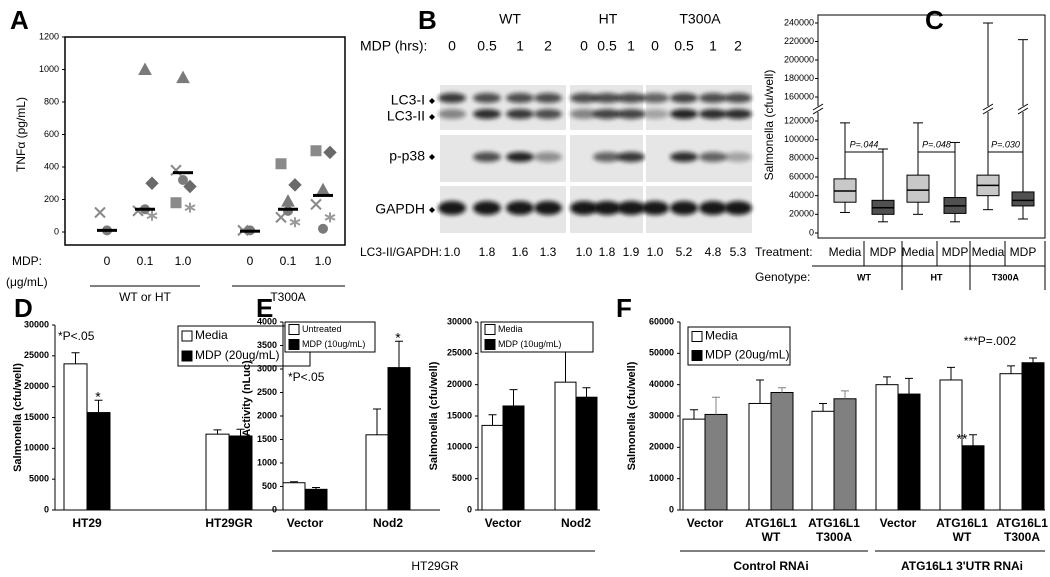 The height and width of the screenshot is (577, 1050). I want to click on y-tick-label: 2500, so click(267, 392).